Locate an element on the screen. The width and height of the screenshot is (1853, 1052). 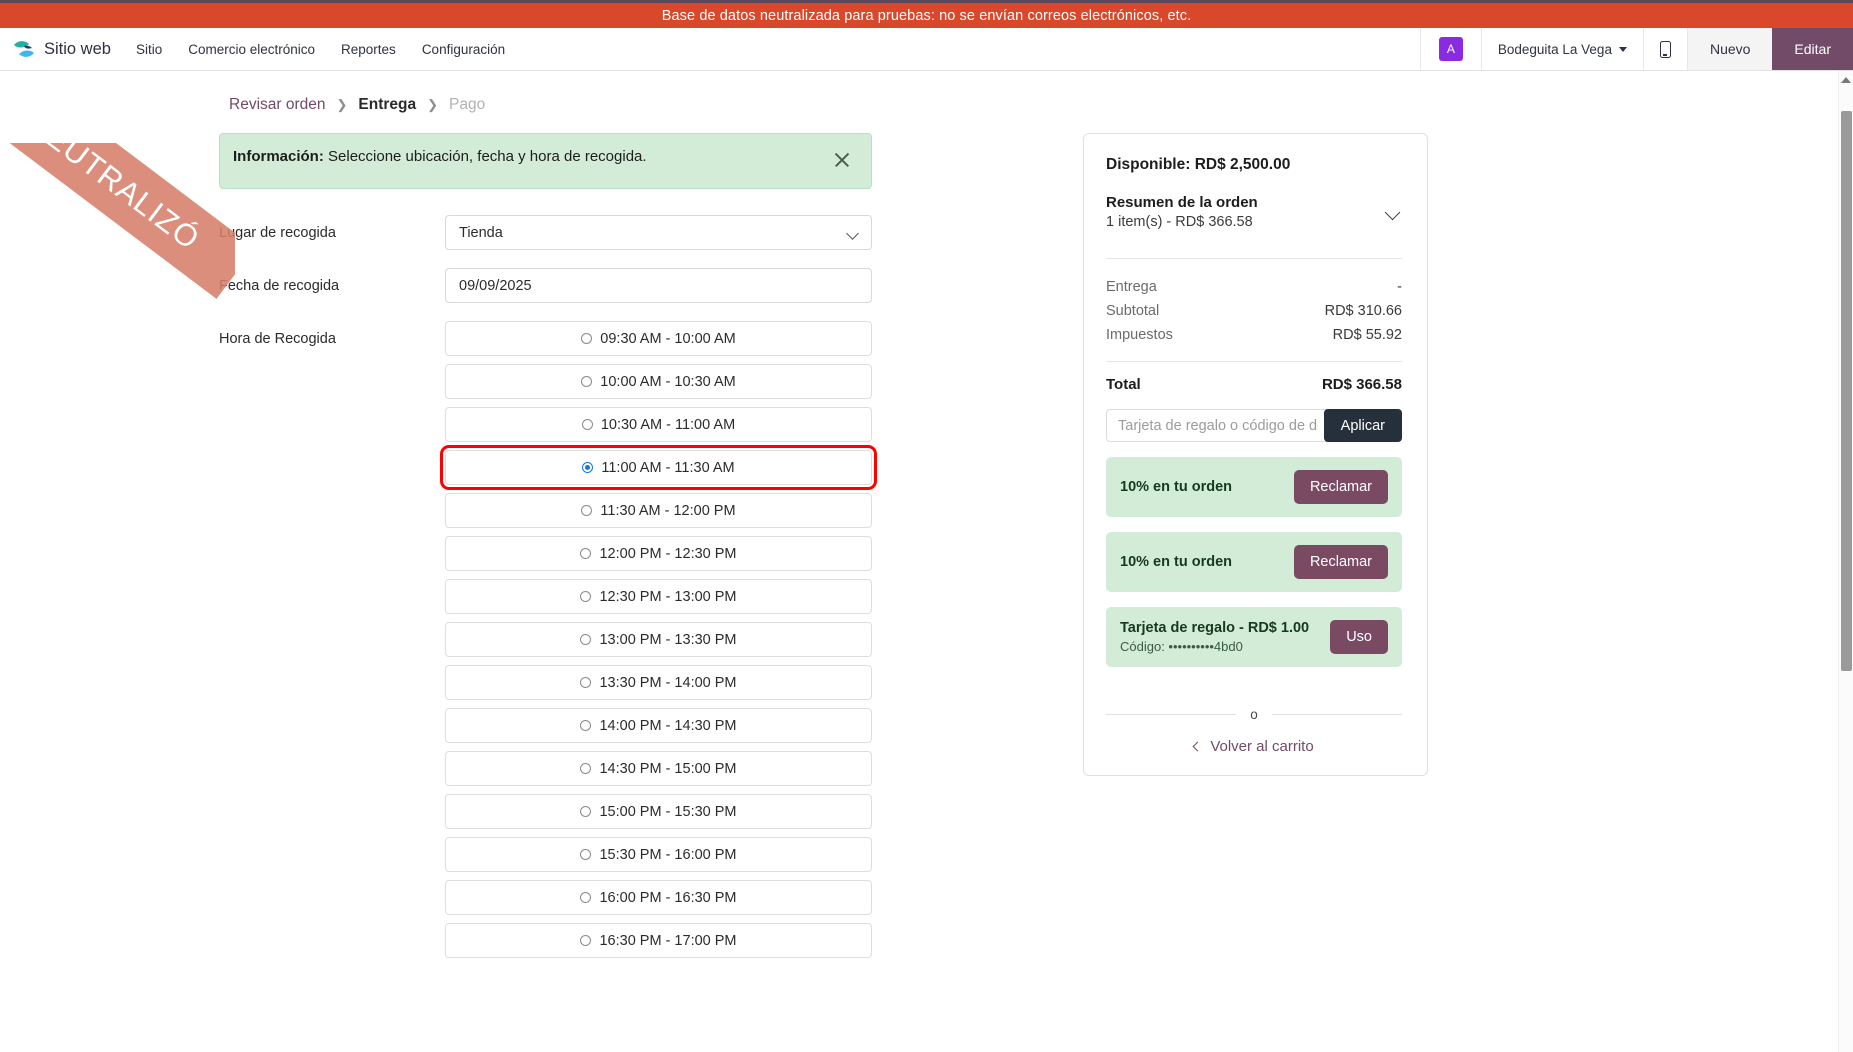
page-scrollbar is located at coordinates (1845, 561).